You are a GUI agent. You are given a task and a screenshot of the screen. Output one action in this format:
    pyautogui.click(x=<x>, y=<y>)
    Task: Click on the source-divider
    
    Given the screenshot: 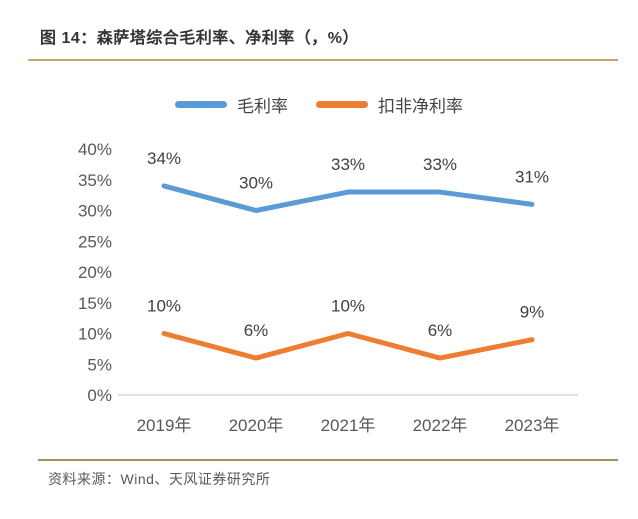 What is the action you would take?
    pyautogui.click(x=328, y=460)
    